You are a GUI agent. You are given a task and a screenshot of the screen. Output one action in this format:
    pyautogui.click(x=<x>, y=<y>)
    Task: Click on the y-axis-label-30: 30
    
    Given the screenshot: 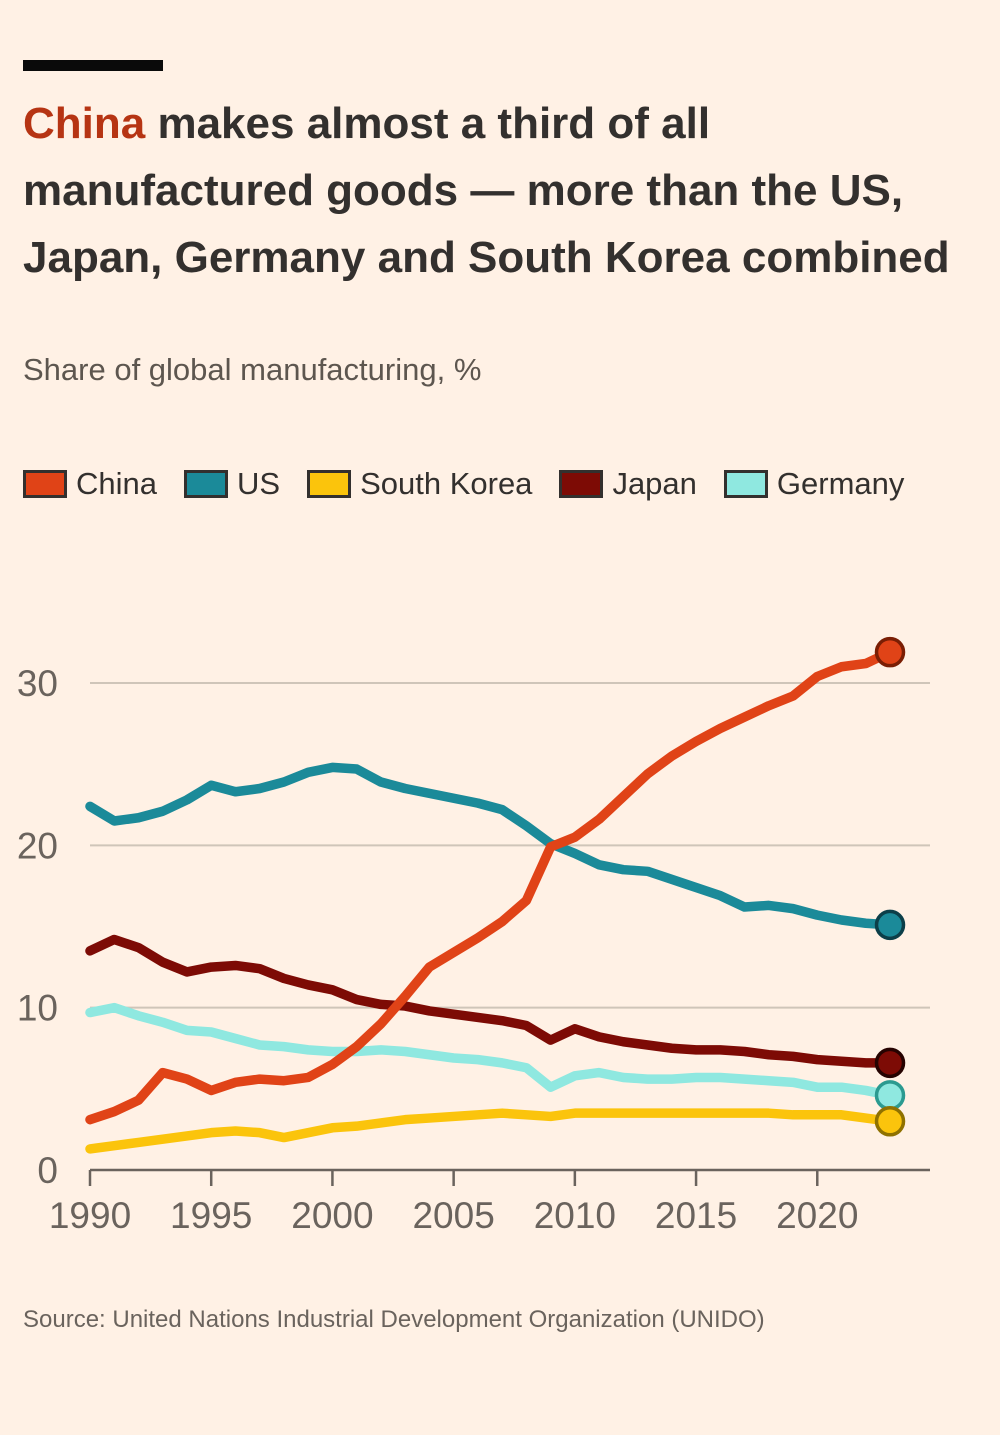 What is the action you would take?
    pyautogui.click(x=37, y=683)
    